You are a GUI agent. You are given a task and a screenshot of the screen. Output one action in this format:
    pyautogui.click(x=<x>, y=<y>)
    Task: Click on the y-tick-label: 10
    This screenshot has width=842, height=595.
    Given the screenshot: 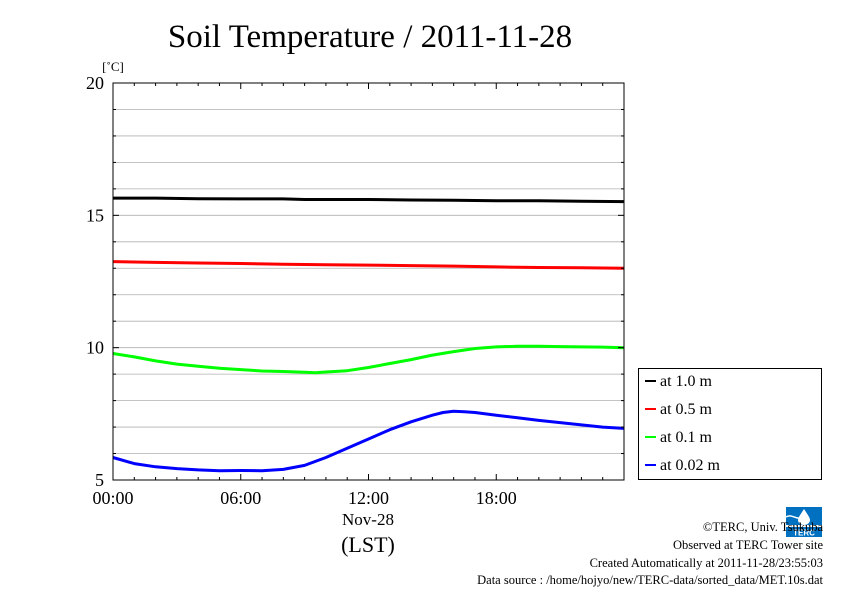 What is the action you would take?
    pyautogui.click(x=95, y=348)
    